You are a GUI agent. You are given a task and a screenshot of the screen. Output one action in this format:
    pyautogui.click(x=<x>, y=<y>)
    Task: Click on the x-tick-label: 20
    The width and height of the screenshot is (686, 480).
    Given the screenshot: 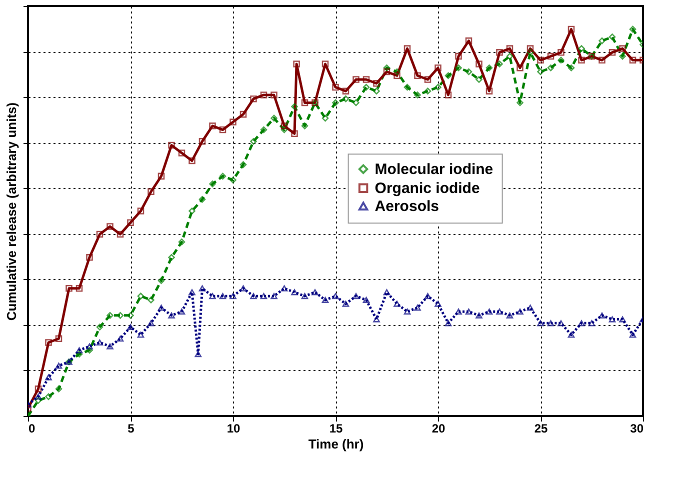 What is the action you would take?
    pyautogui.click(x=439, y=429)
    